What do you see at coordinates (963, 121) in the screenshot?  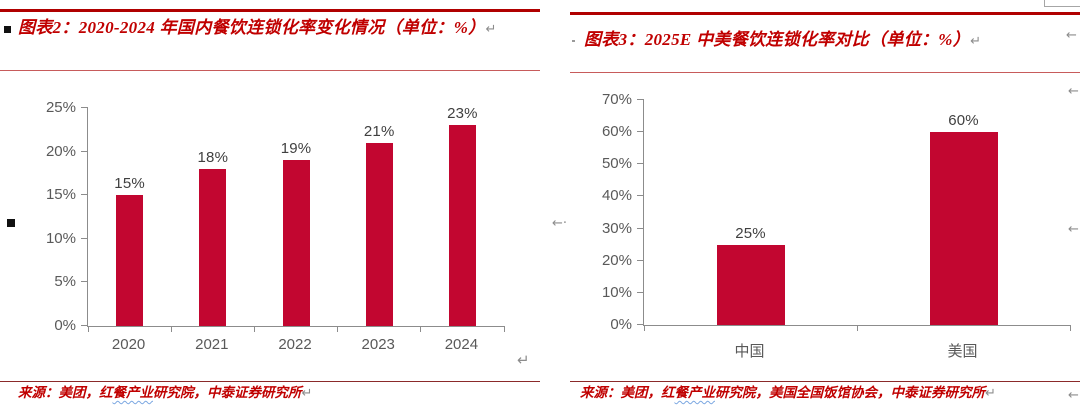 I see `bar-value-label: 60%` at bounding box center [963, 121].